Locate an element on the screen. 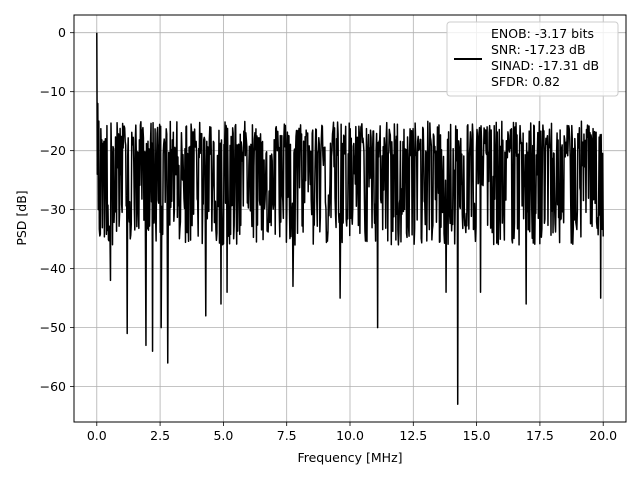 The height and width of the screenshot is (480, 640). x-axis-ticks: 0.0 2.5 5.0 7.5 10.0 12.5 15.0 17.5 20.0 is located at coordinates (352, 432).